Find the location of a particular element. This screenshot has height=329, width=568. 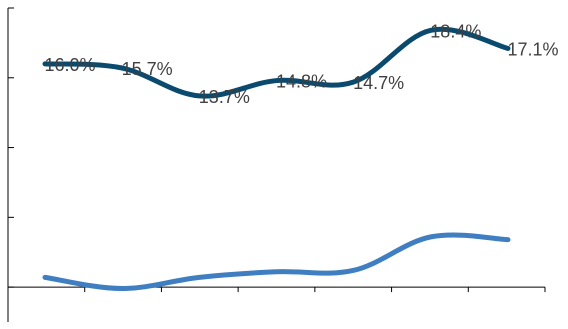

data-label-1: 16.0% is located at coordinates (69, 65).